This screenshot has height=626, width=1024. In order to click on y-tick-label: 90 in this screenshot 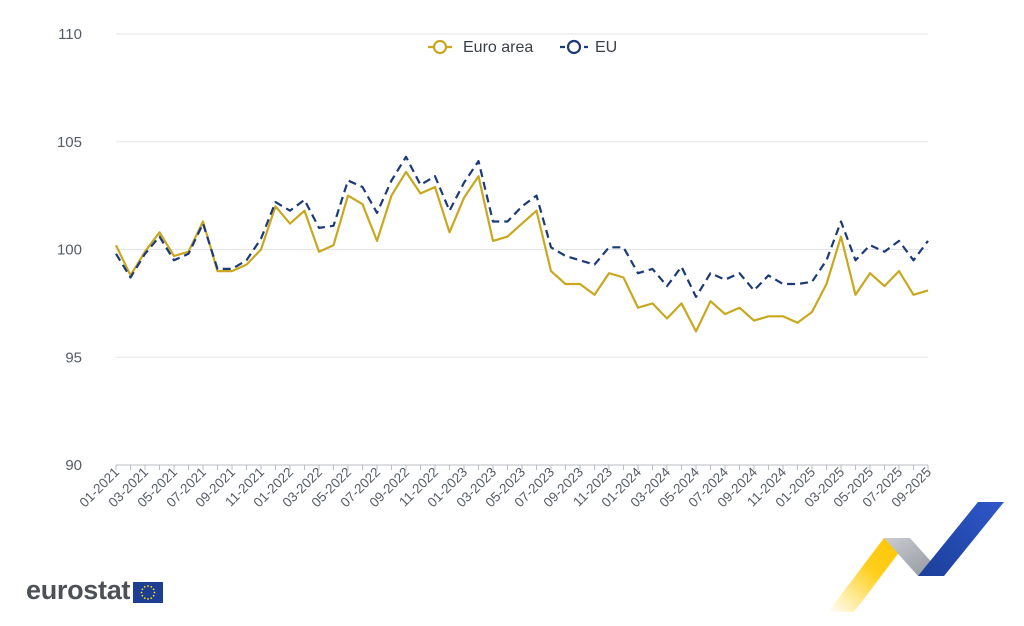, I will do `click(73, 465)`.